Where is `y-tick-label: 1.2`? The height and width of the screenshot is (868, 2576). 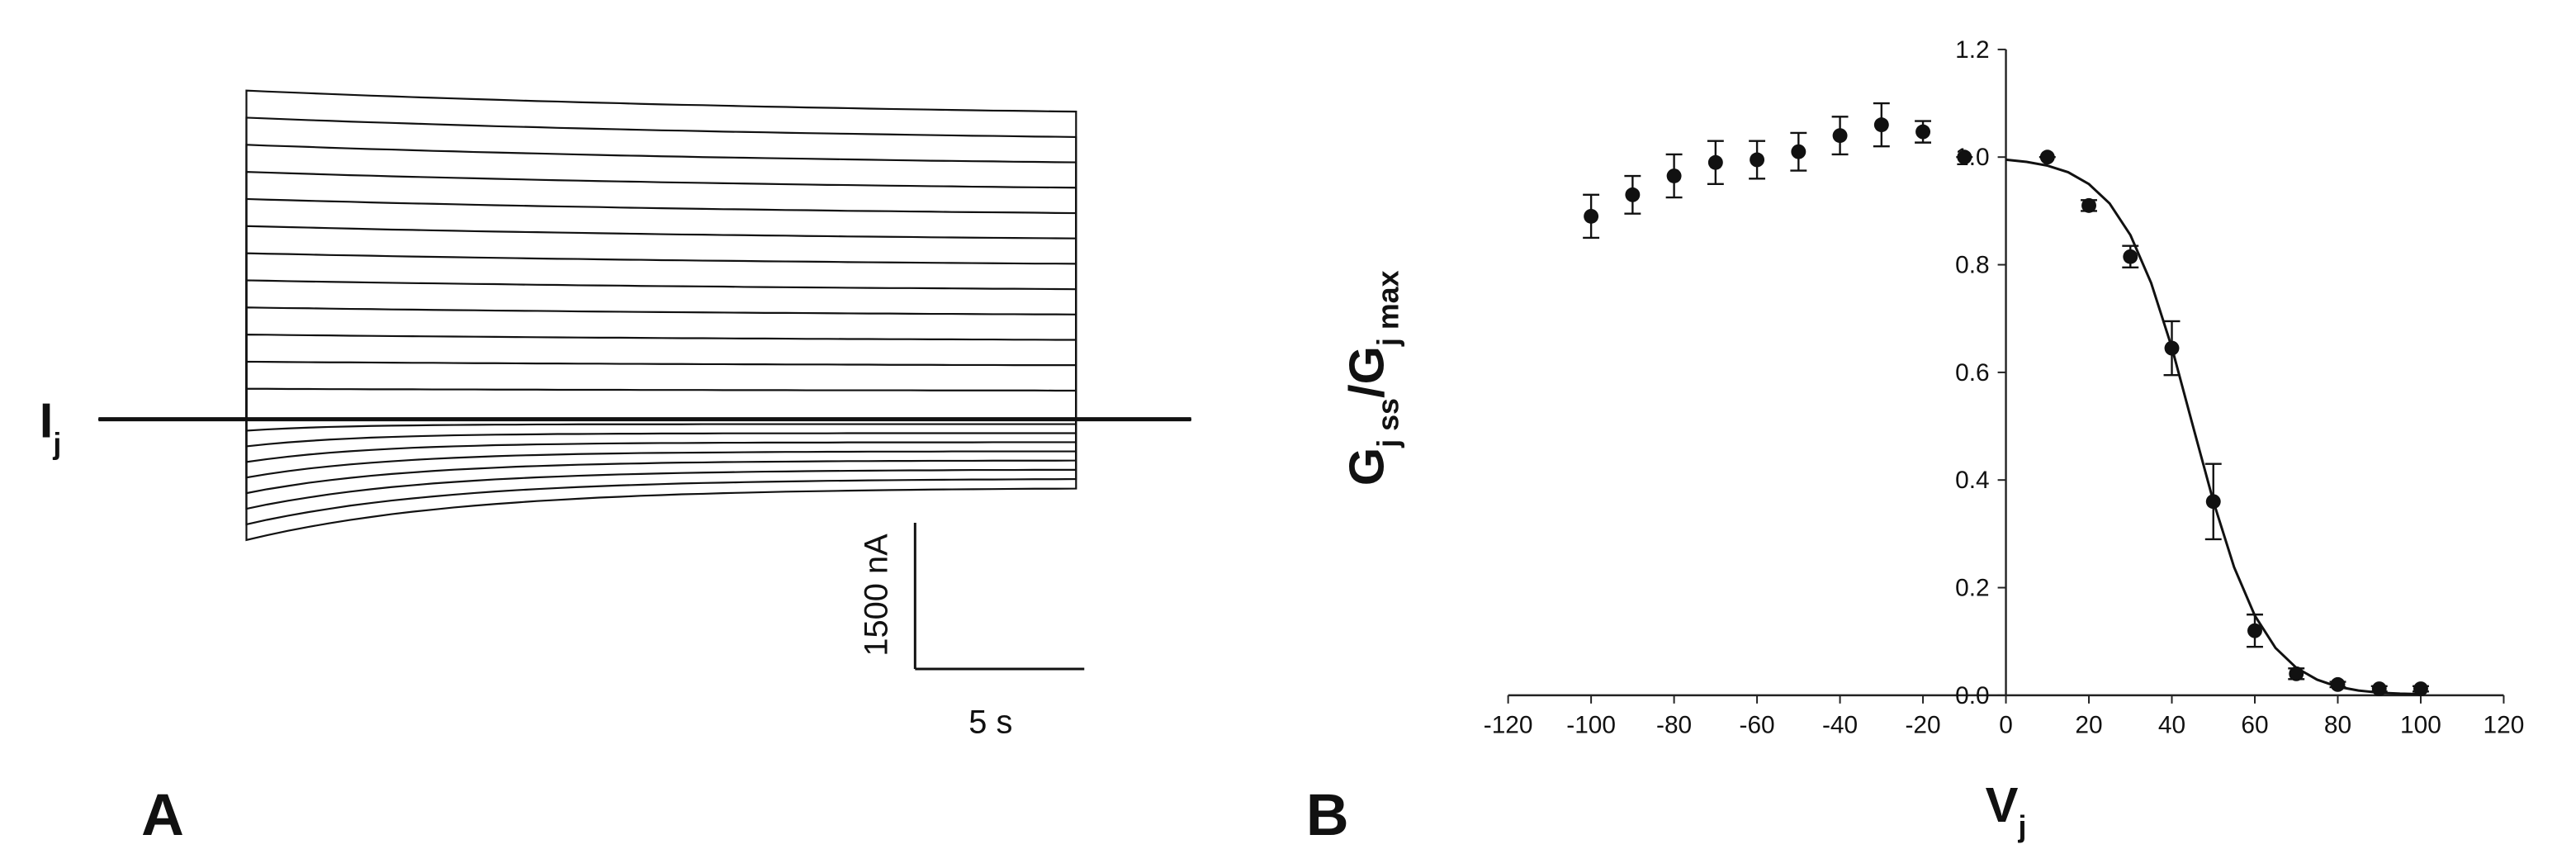
y-tick-label: 1.2 is located at coordinates (1972, 50).